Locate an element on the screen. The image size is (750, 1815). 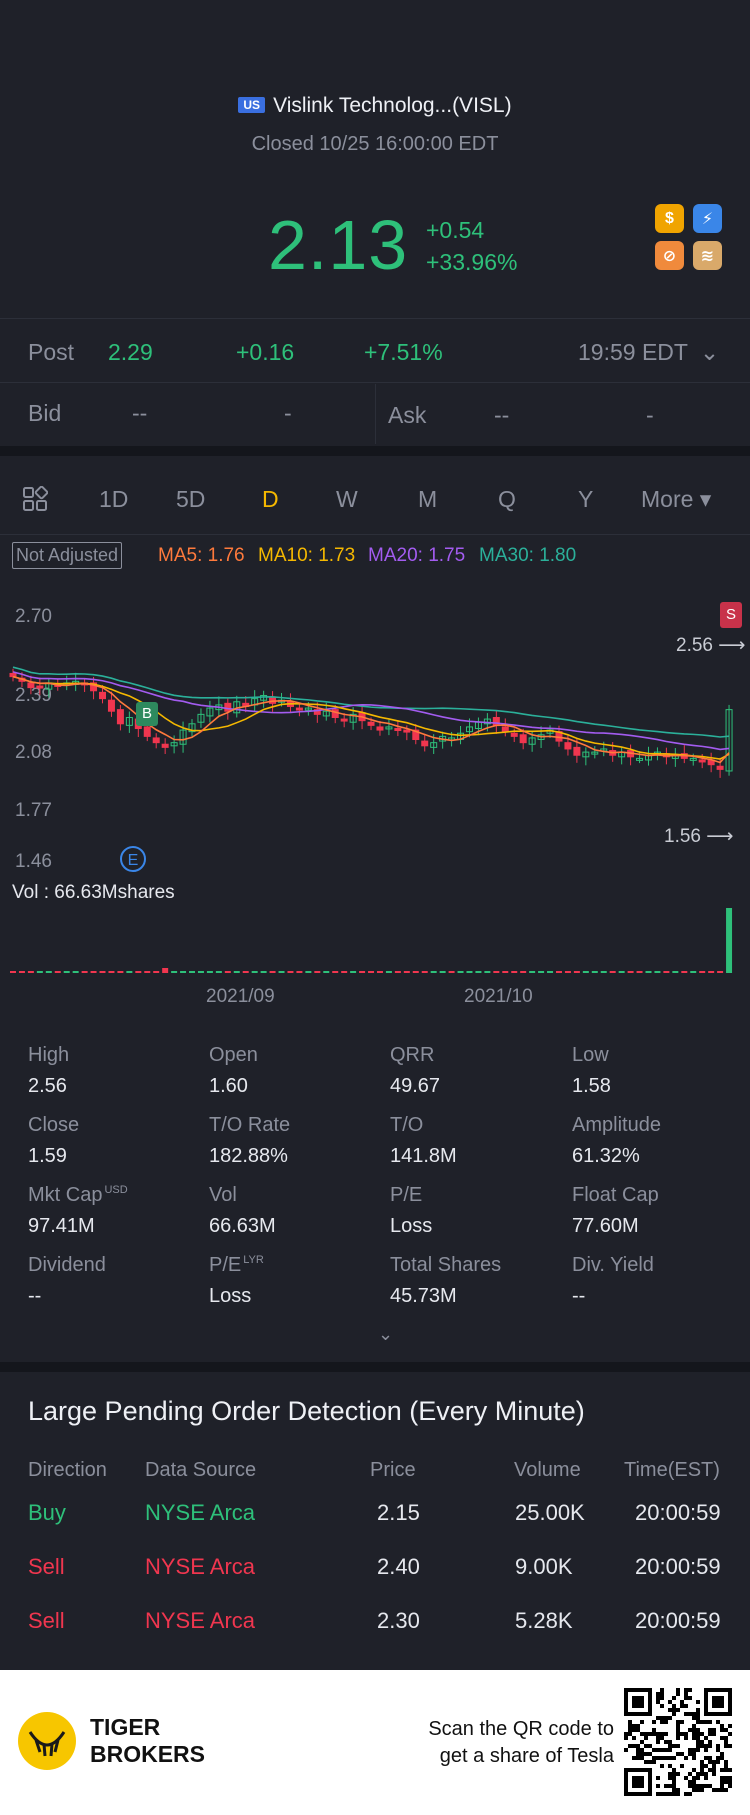
qr-code-icon is located at coordinates (678, 1742).